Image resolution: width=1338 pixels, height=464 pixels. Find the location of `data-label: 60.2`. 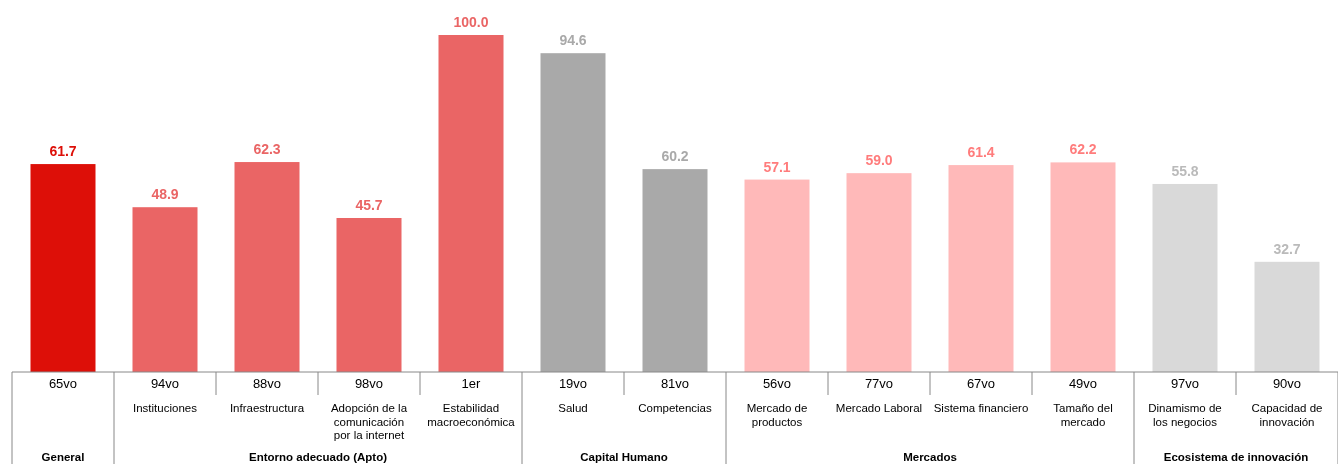

data-label: 60.2 is located at coordinates (675, 156).